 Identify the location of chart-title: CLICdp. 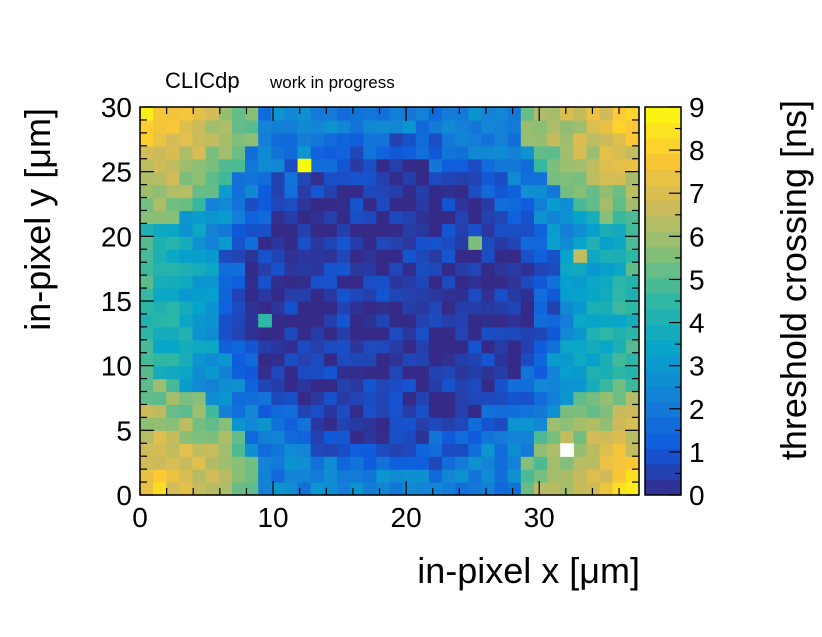
(202, 80).